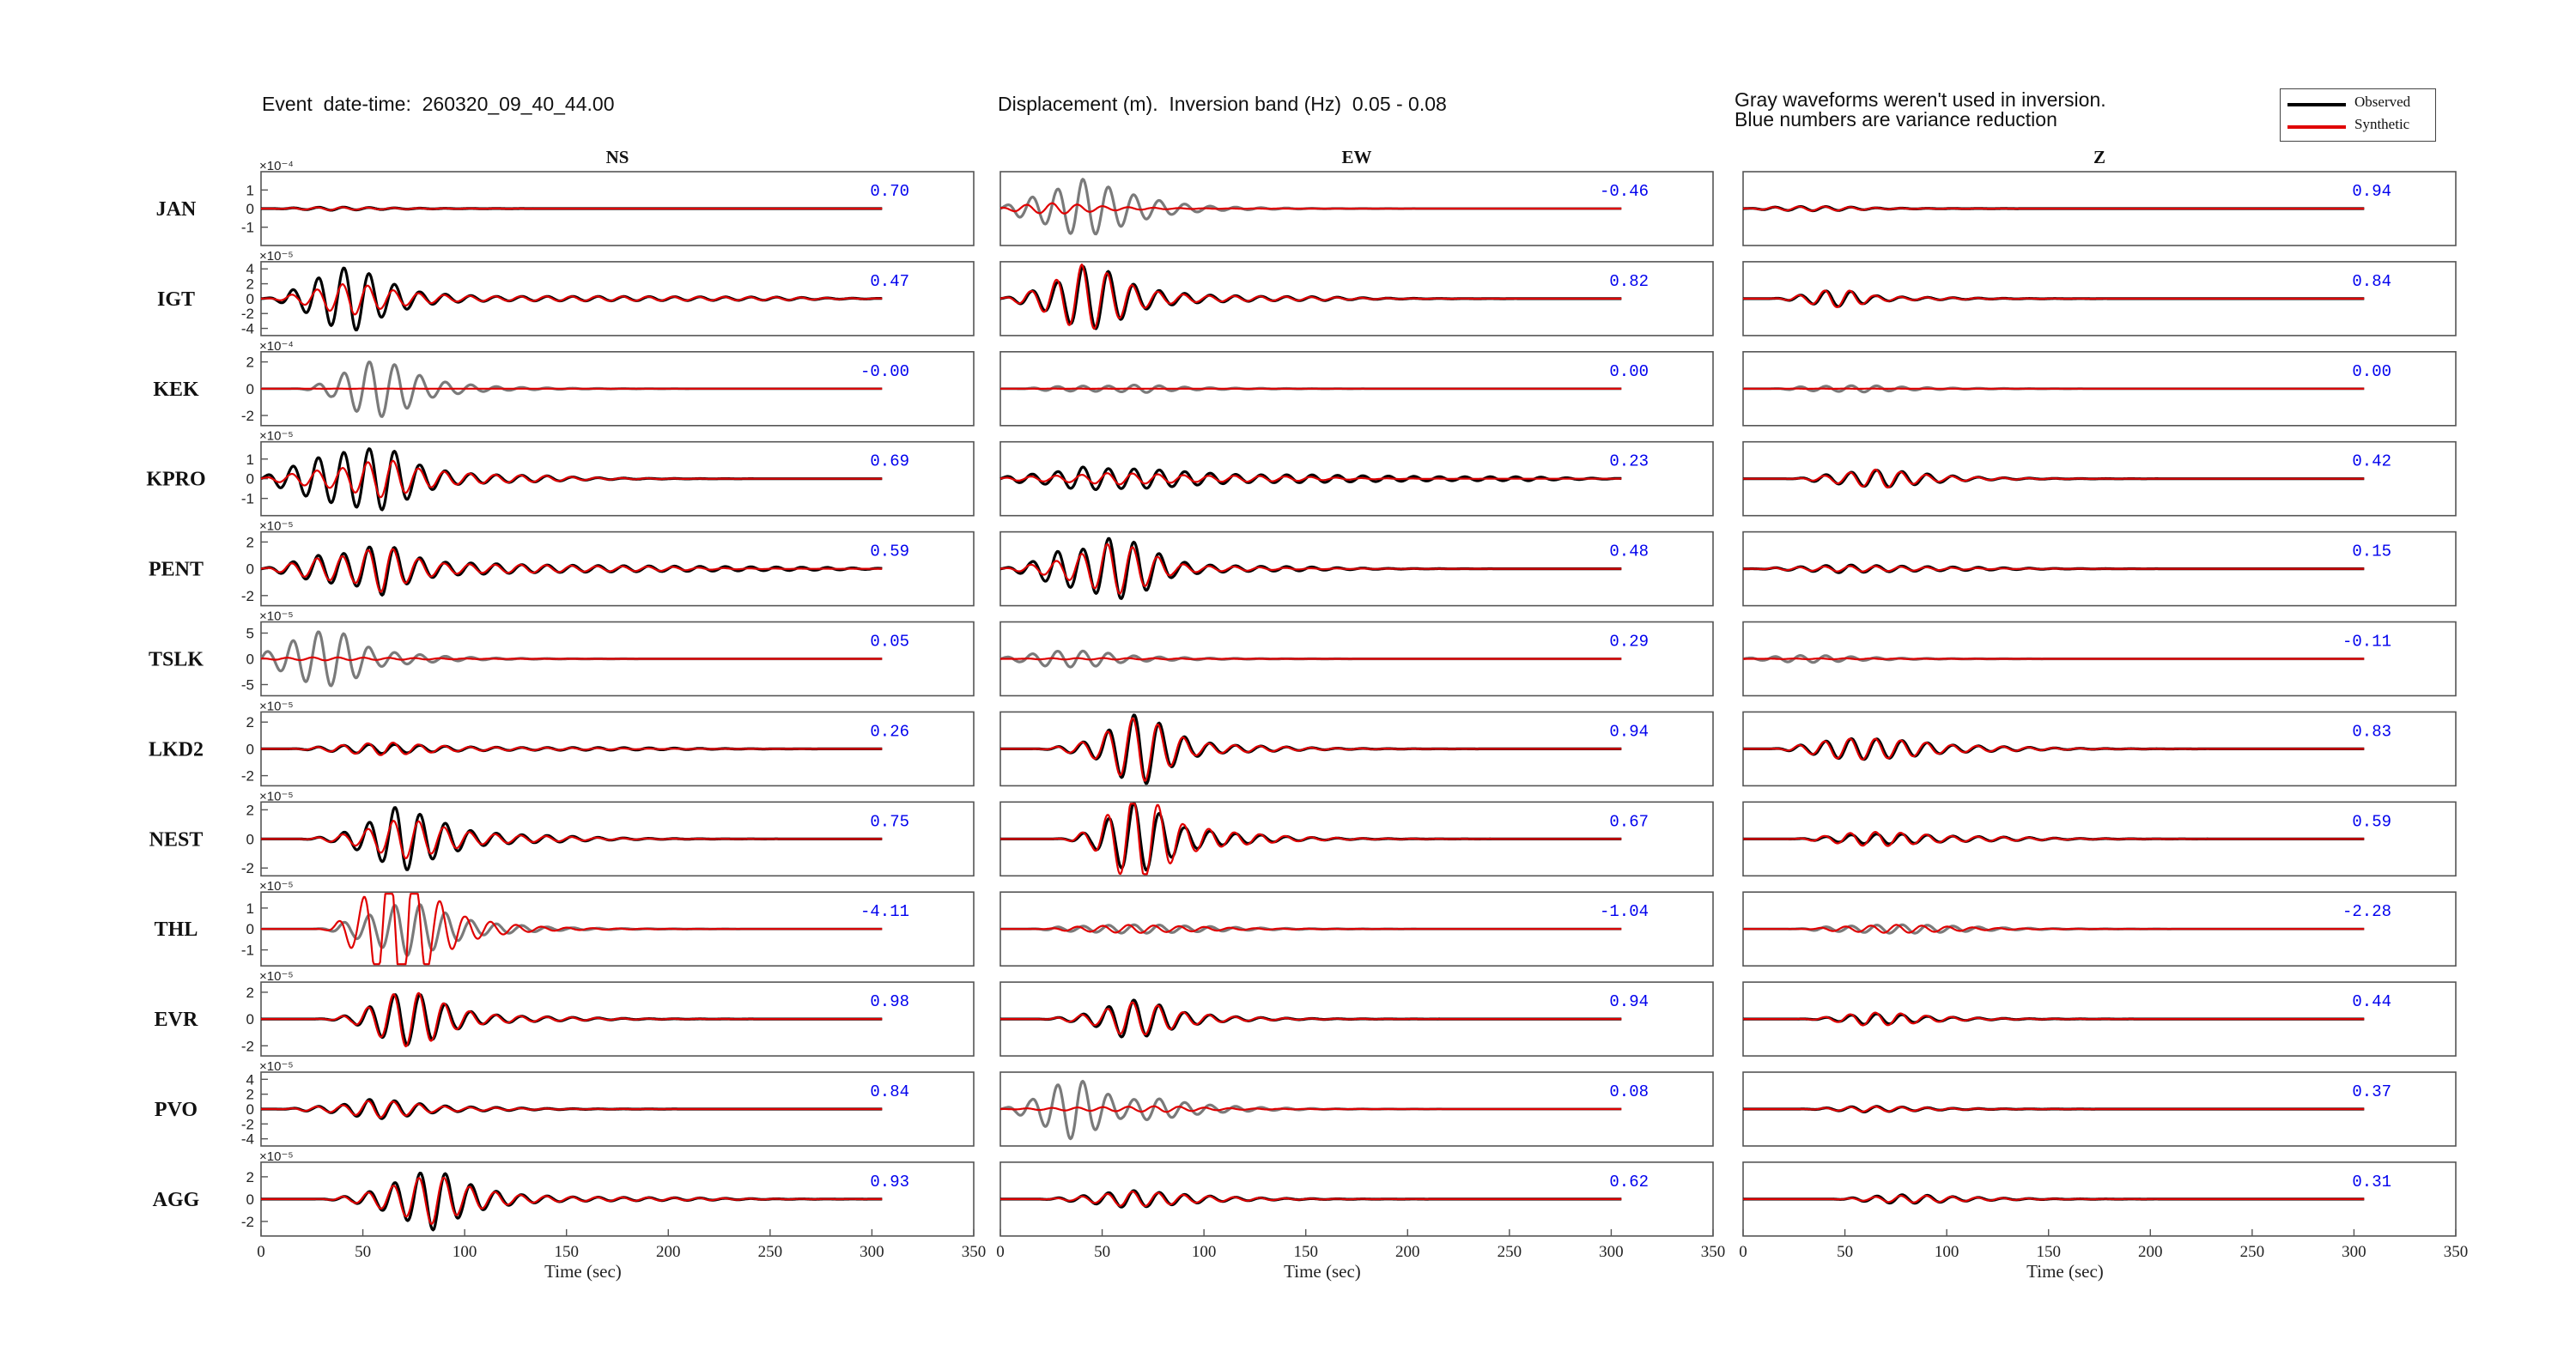 The height and width of the screenshot is (1358, 2576). What do you see at coordinates (1356, 839) in the screenshot?
I see `waveform-panel: 0.67` at bounding box center [1356, 839].